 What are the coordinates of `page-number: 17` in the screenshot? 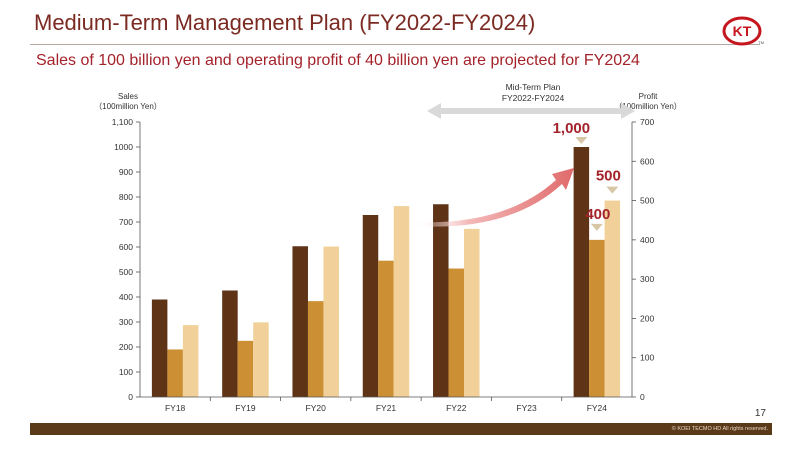 It's located at (760, 413).